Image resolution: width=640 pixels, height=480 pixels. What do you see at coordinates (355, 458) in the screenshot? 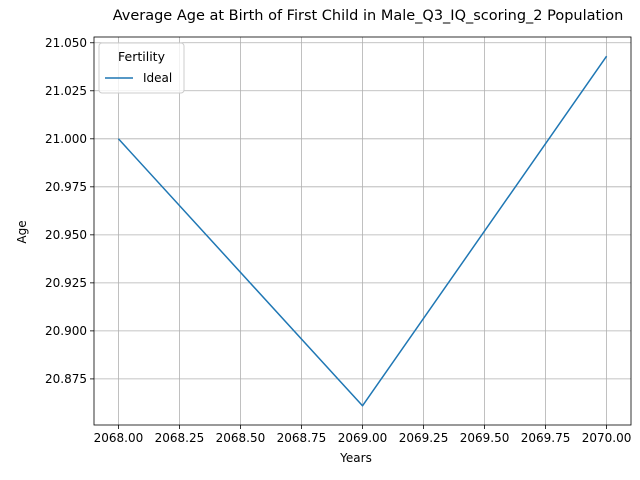
I see `x-axis-label: Years` at bounding box center [355, 458].